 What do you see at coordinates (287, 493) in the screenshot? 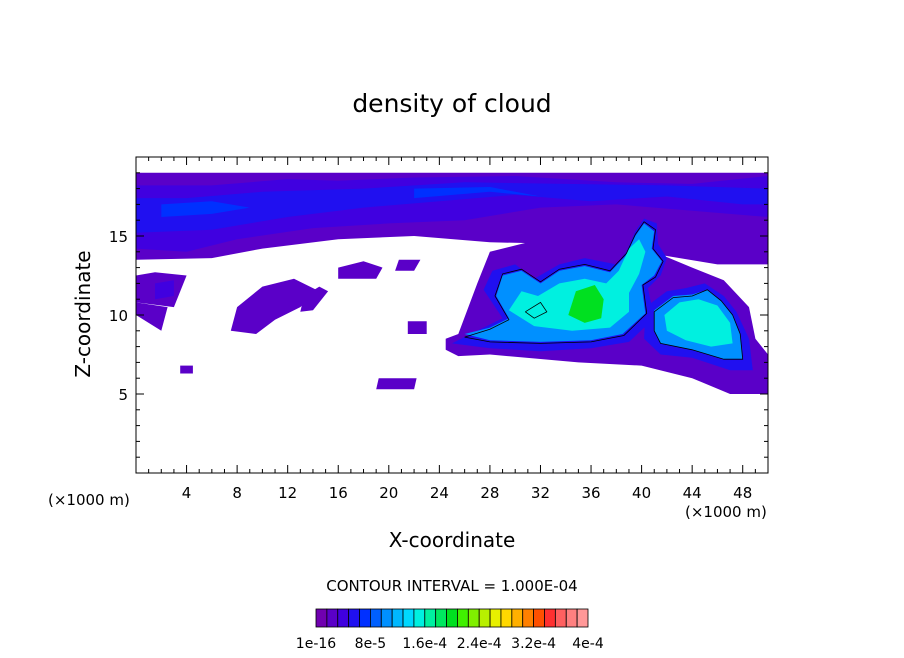
I see `x-tick-label: 12` at bounding box center [287, 493].